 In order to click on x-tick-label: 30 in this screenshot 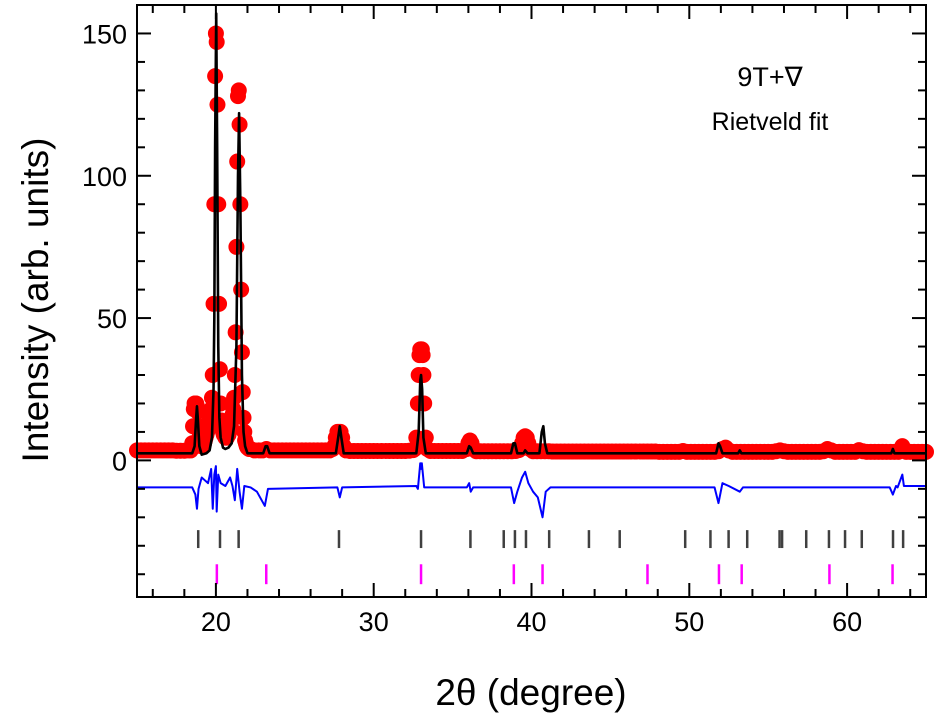, I will do `click(374, 622)`.